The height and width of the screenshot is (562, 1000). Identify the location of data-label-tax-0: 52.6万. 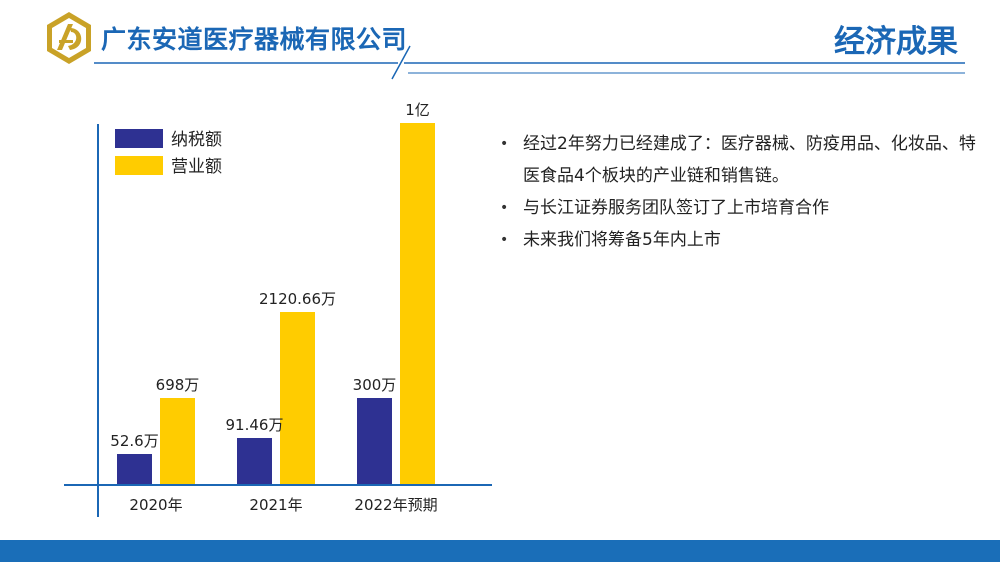
(134, 441).